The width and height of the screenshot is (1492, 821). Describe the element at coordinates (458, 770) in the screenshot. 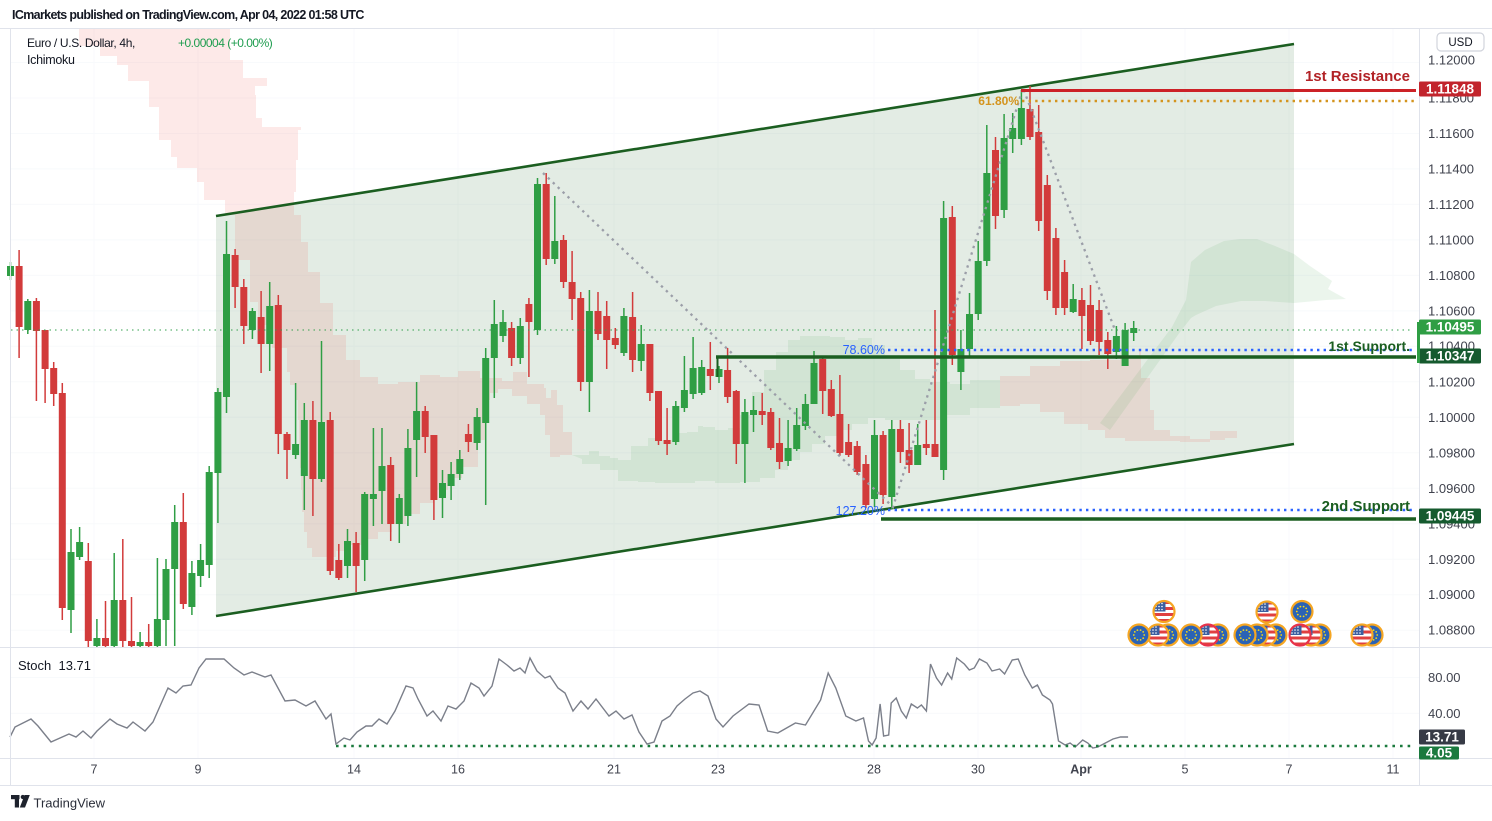

I see `svg-text: 16` at that location.